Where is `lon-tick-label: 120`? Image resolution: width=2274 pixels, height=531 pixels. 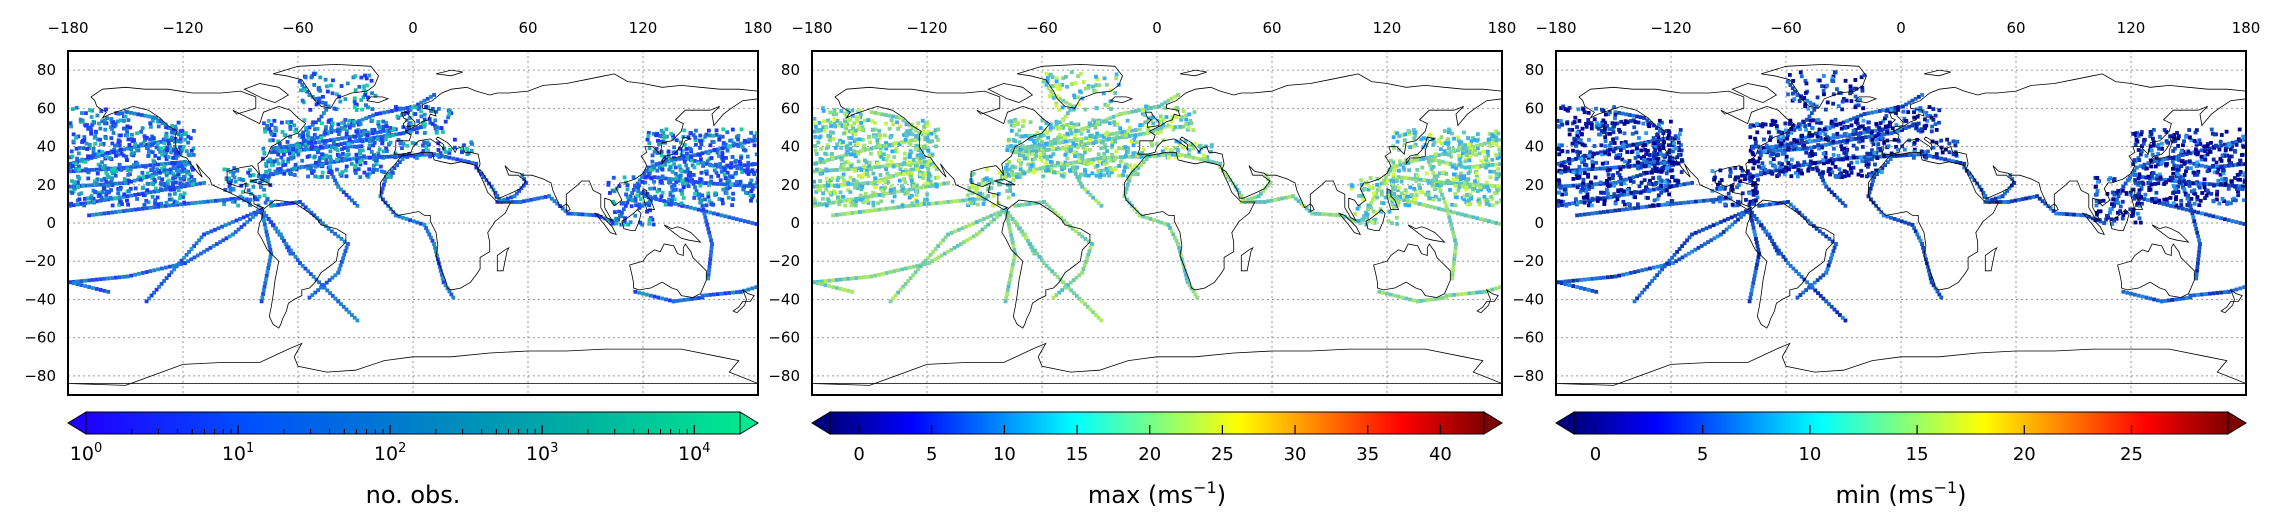 lon-tick-label: 120 is located at coordinates (643, 28).